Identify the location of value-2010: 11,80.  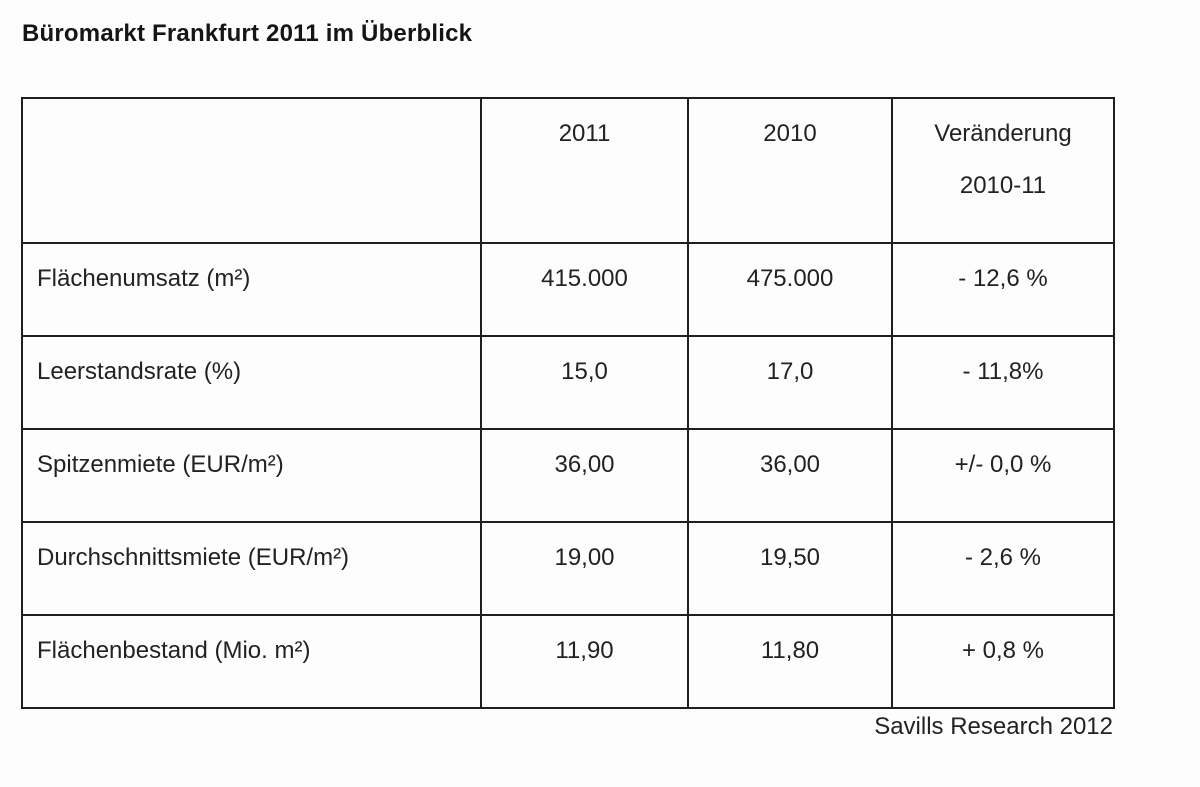
(790, 661).